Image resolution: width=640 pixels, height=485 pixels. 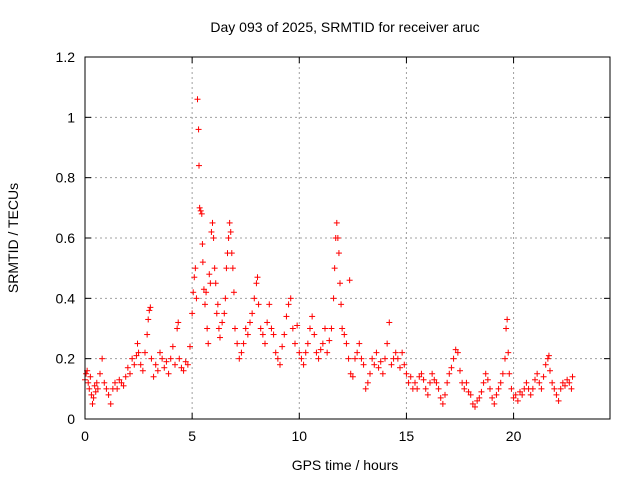 What do you see at coordinates (66, 57) in the screenshot?
I see `y-tick-label: 1.2` at bounding box center [66, 57].